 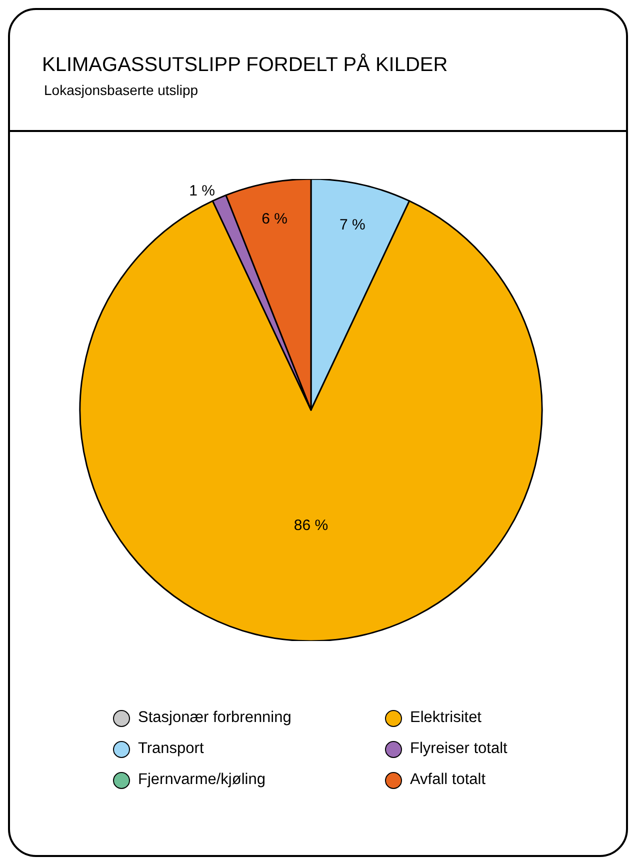 What do you see at coordinates (311, 525) in the screenshot?
I see `data-label: 86 %` at bounding box center [311, 525].